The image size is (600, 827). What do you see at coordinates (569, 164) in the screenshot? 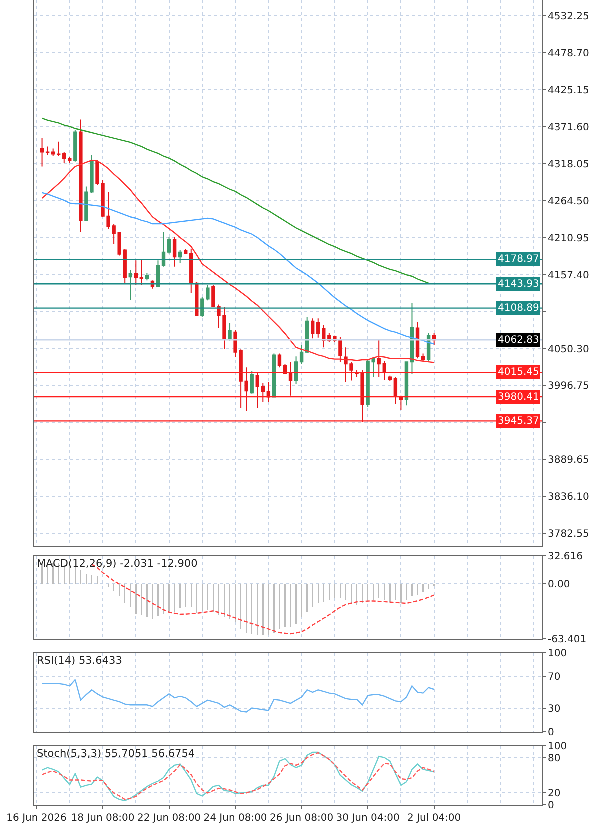
I see `y-tick-label: 4318.05` at bounding box center [569, 164].